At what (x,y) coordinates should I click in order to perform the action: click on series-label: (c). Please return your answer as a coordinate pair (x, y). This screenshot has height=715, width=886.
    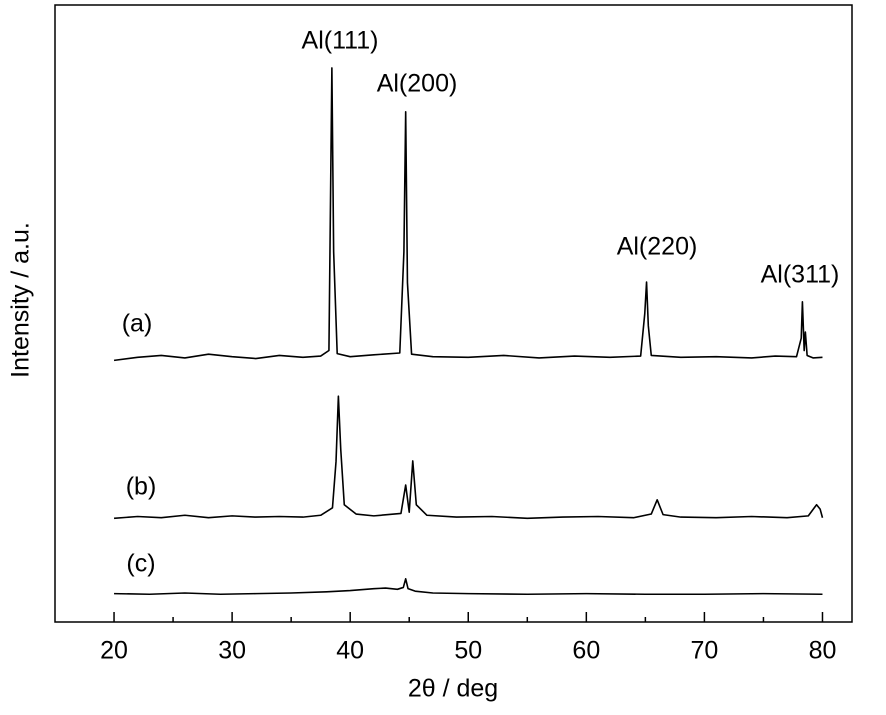
    Looking at the image, I should click on (140, 564).